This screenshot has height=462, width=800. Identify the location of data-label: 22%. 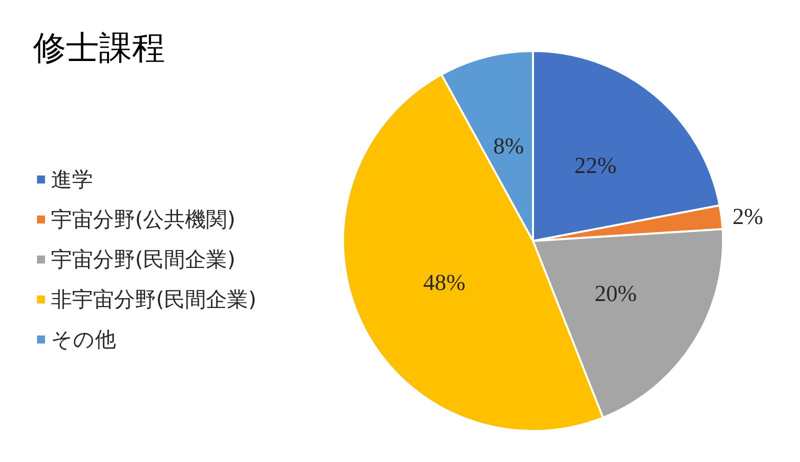
(595, 165).